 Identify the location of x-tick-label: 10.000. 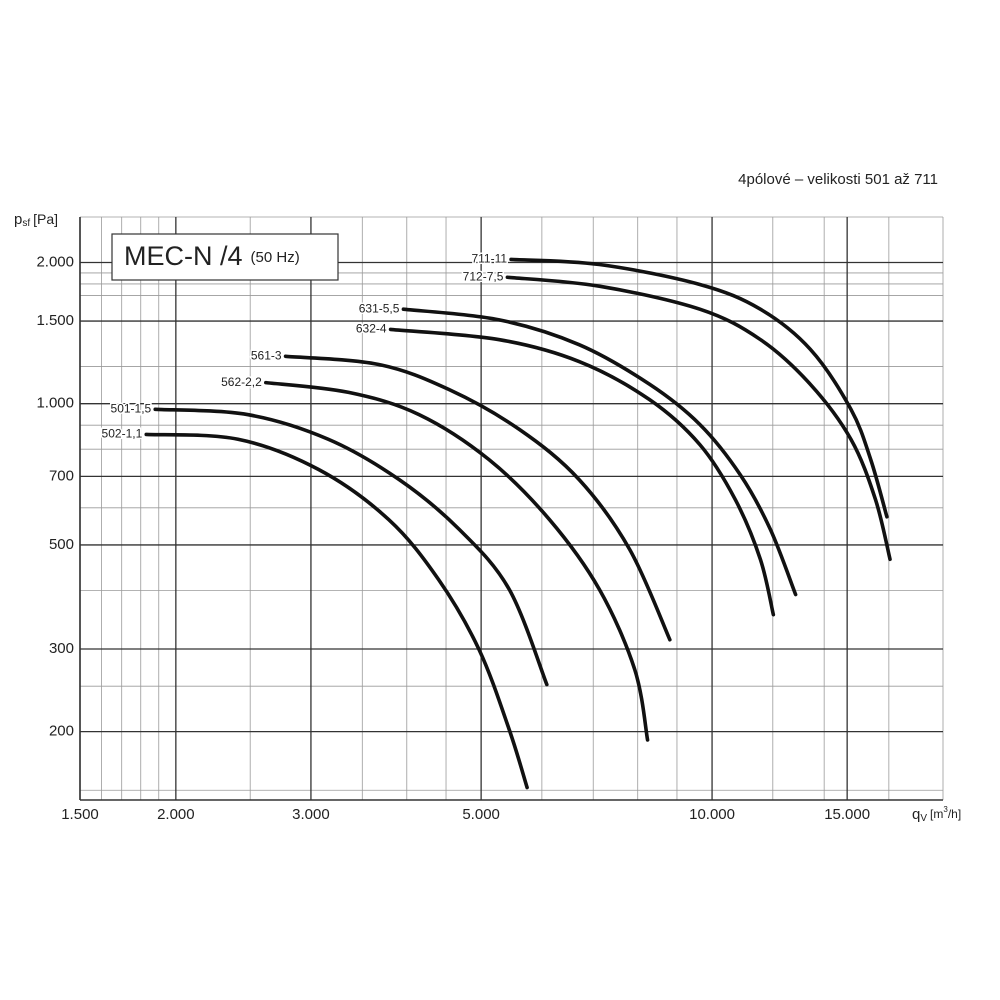
(712, 814).